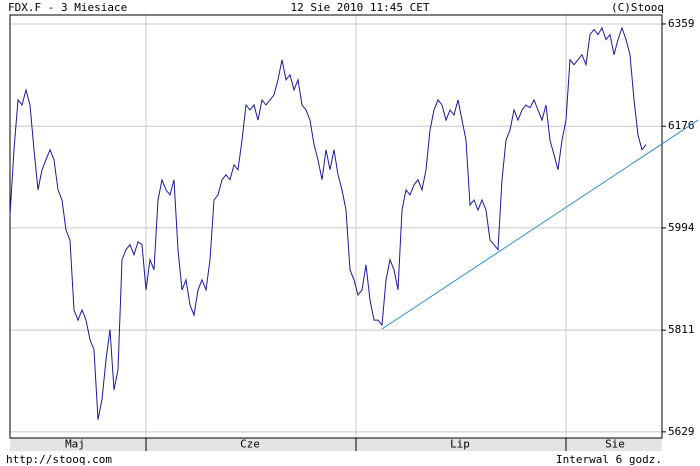 This screenshot has height=466, width=700. Describe the element at coordinates (59, 459) in the screenshot. I see `footer-left: http://stooq.com` at that location.